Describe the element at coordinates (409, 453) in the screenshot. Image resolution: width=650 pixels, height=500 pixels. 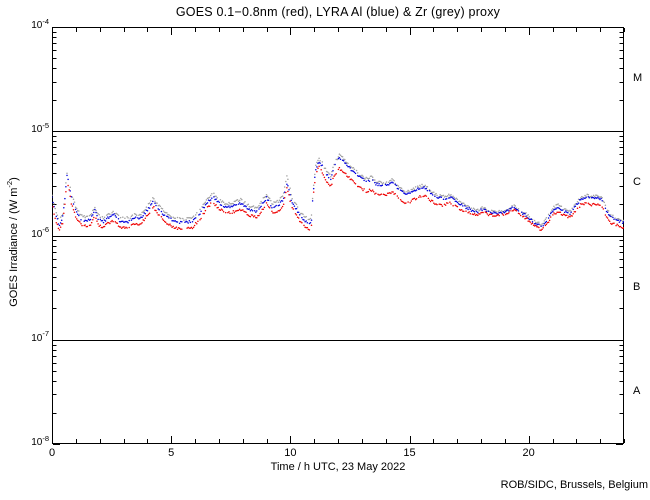
I see `x-tick-label-15: 15` at that location.